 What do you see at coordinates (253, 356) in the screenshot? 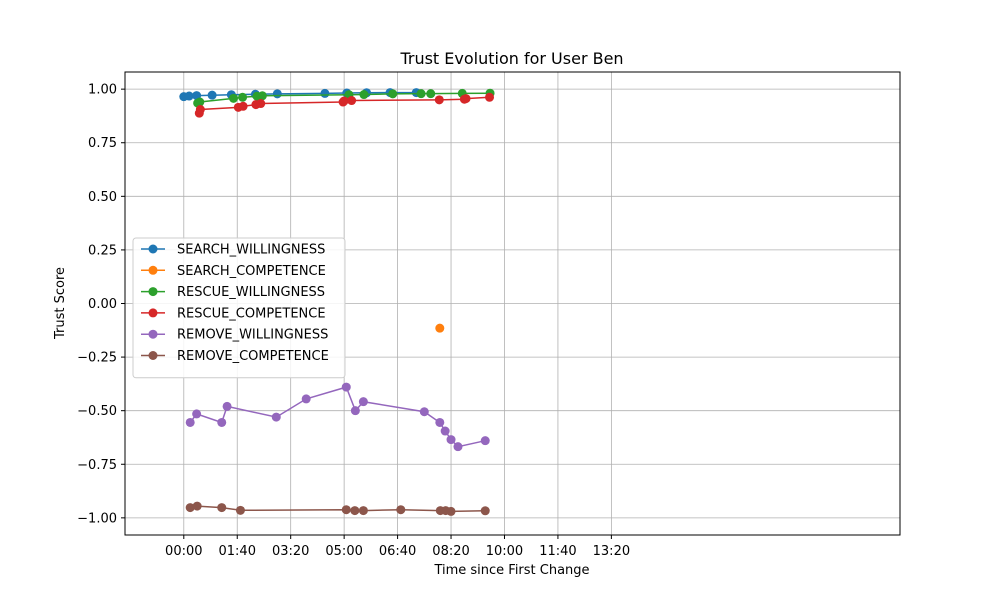
I see `legend-label: REMOVE_COMPETENCE` at bounding box center [253, 356].